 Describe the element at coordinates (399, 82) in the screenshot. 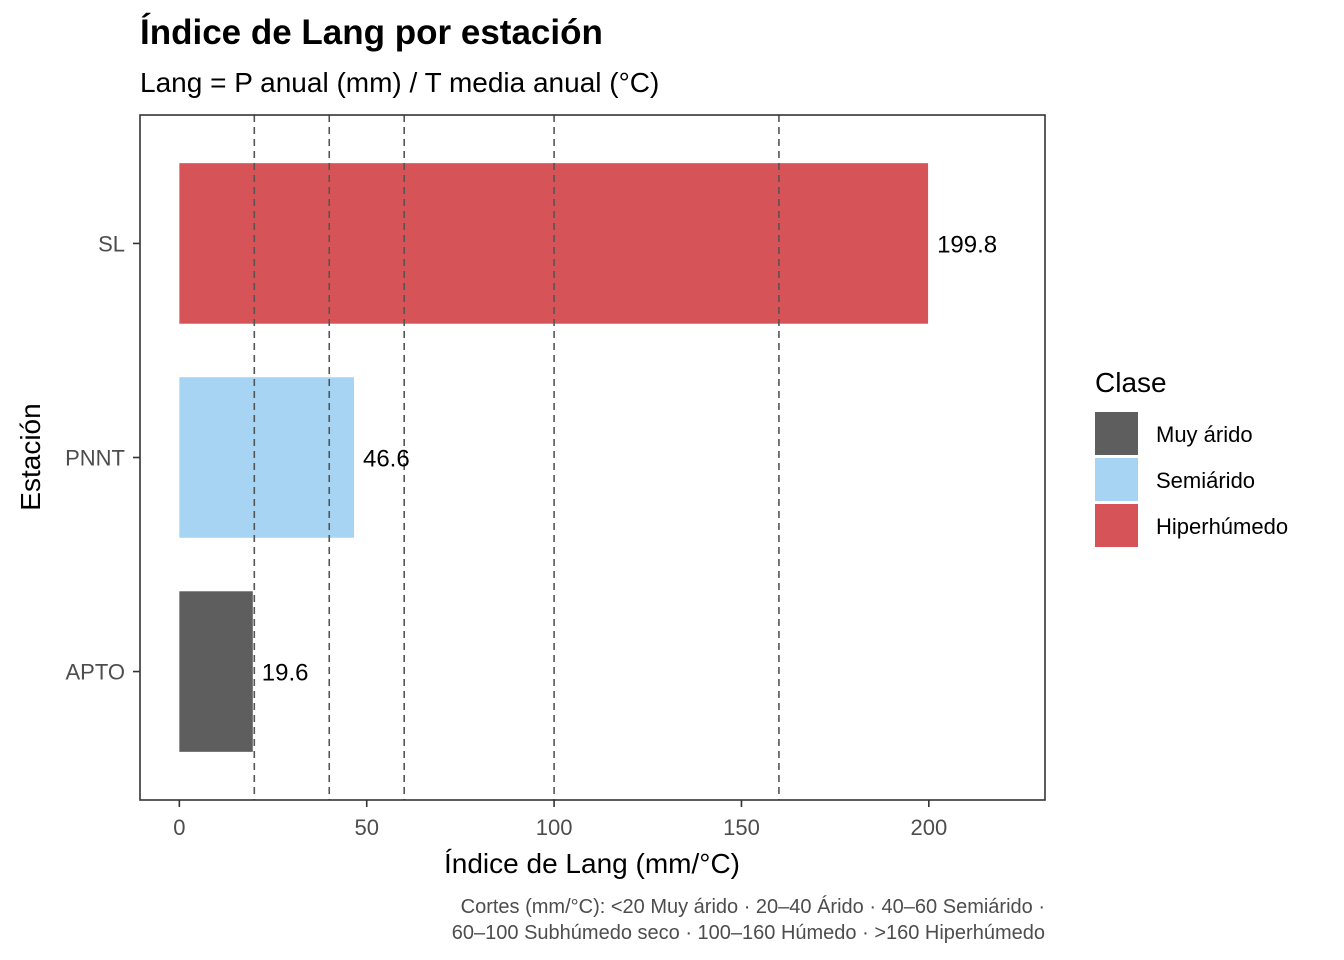

I see `chart-subtitle: Lang = P anual (mm) / T media anual (°C)` at that location.